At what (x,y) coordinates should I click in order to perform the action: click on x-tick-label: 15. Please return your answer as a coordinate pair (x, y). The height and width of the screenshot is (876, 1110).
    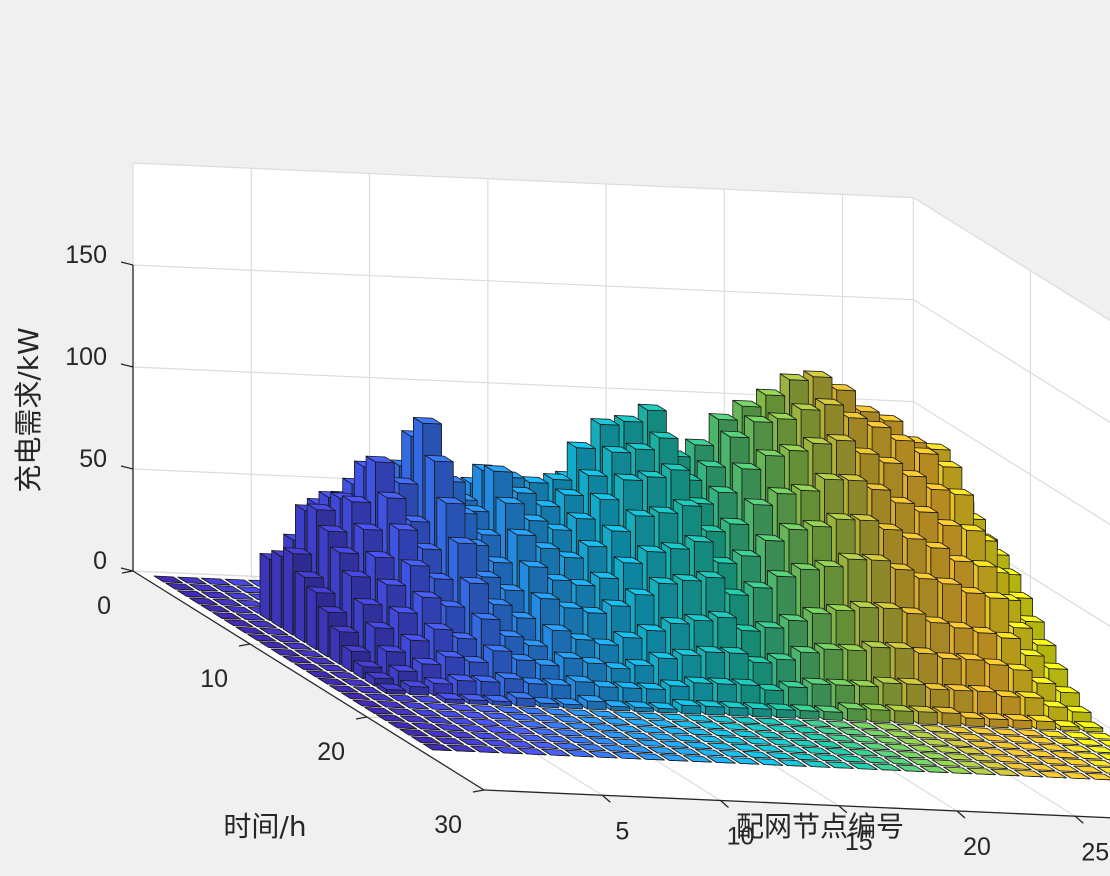
    Looking at the image, I should click on (859, 842).